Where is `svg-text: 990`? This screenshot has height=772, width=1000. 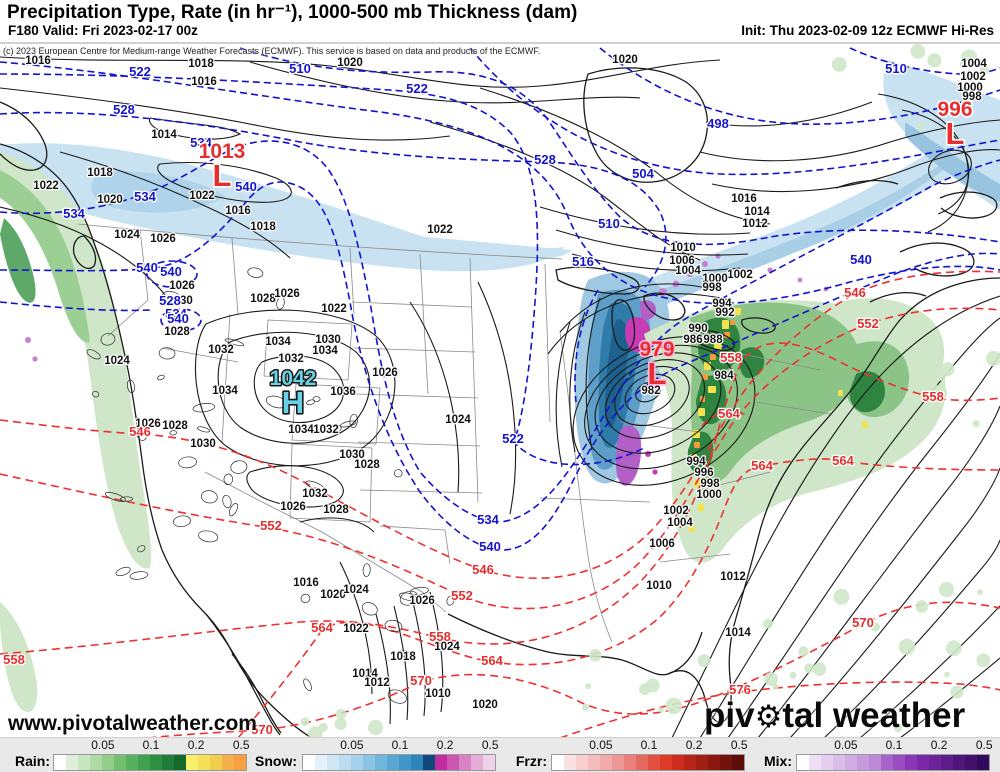
svg-text: 990 is located at coordinates (697, 329).